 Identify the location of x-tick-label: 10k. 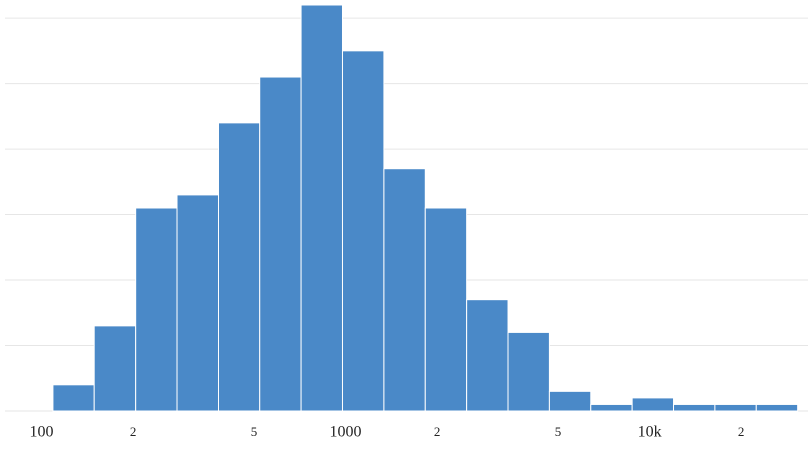
(650, 432).